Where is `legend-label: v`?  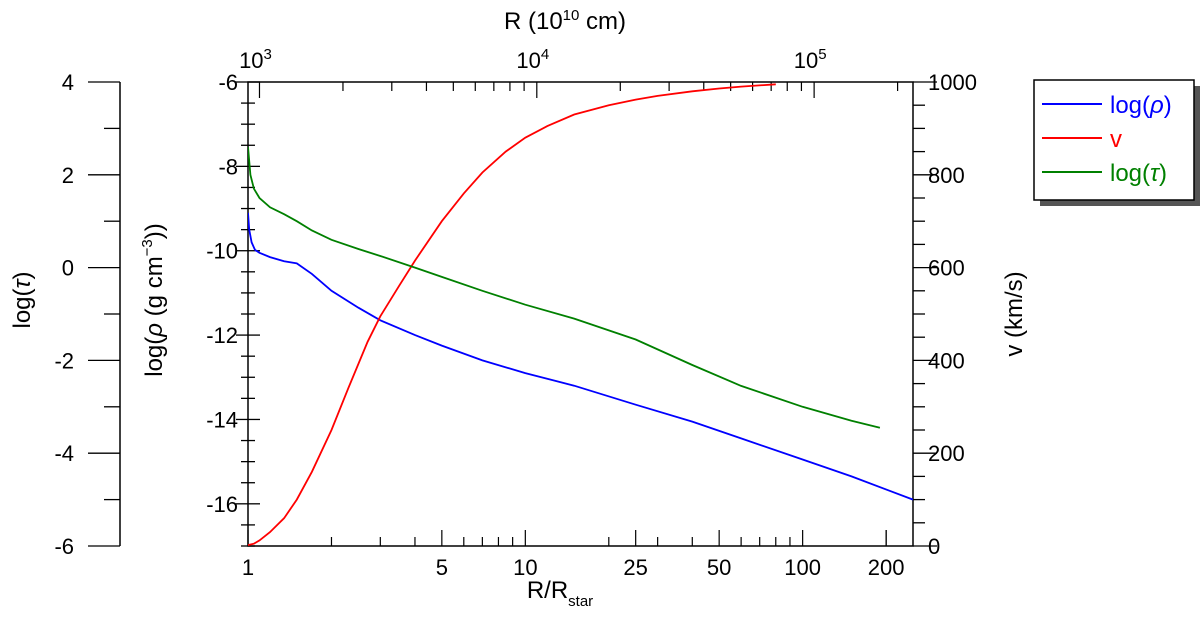 legend-label: v is located at coordinates (1116, 139).